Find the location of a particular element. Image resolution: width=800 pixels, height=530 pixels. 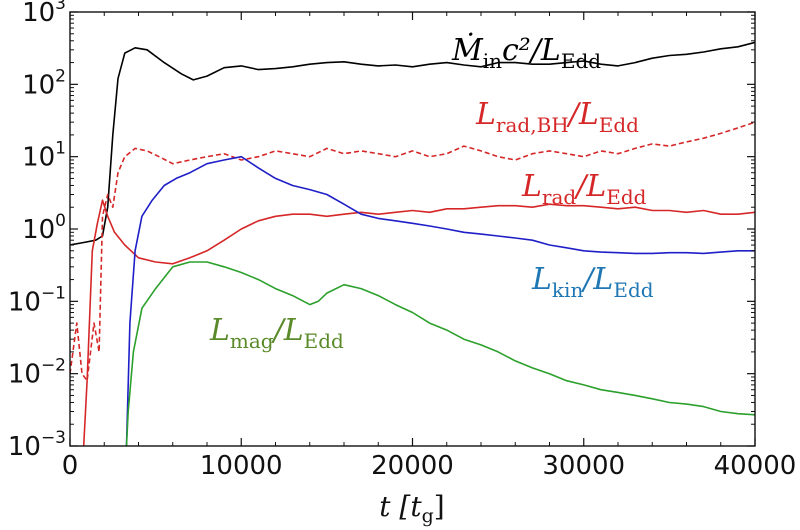

x-axis-label: t [tg] is located at coordinates (411, 508).